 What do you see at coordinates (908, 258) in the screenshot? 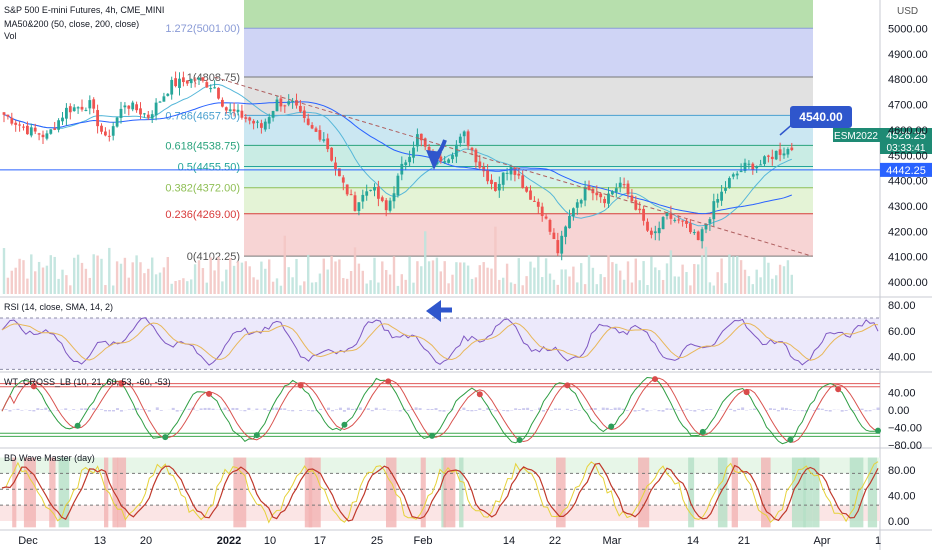
I see `y-tick-label-4100: 4100.00` at bounding box center [908, 258].